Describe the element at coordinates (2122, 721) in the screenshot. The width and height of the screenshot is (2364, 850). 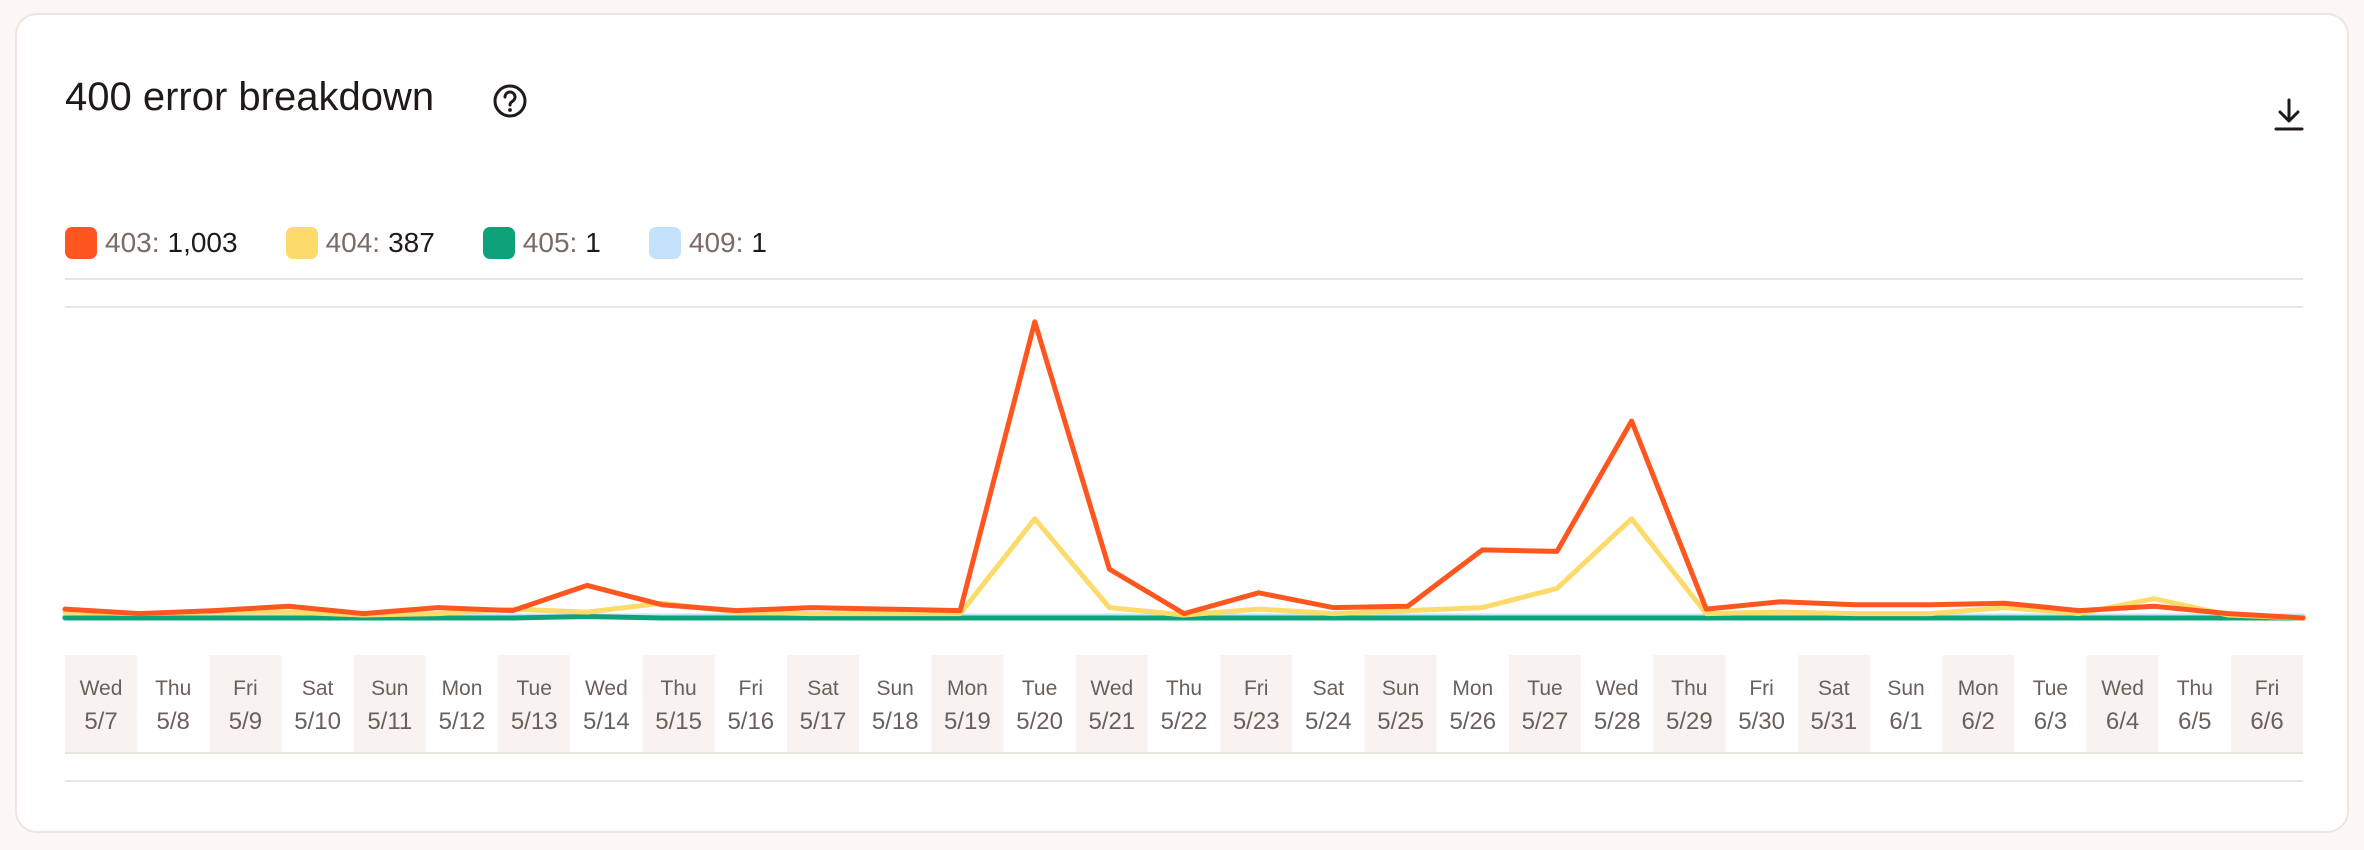
I see `x-tick-date-label: 6/4` at that location.